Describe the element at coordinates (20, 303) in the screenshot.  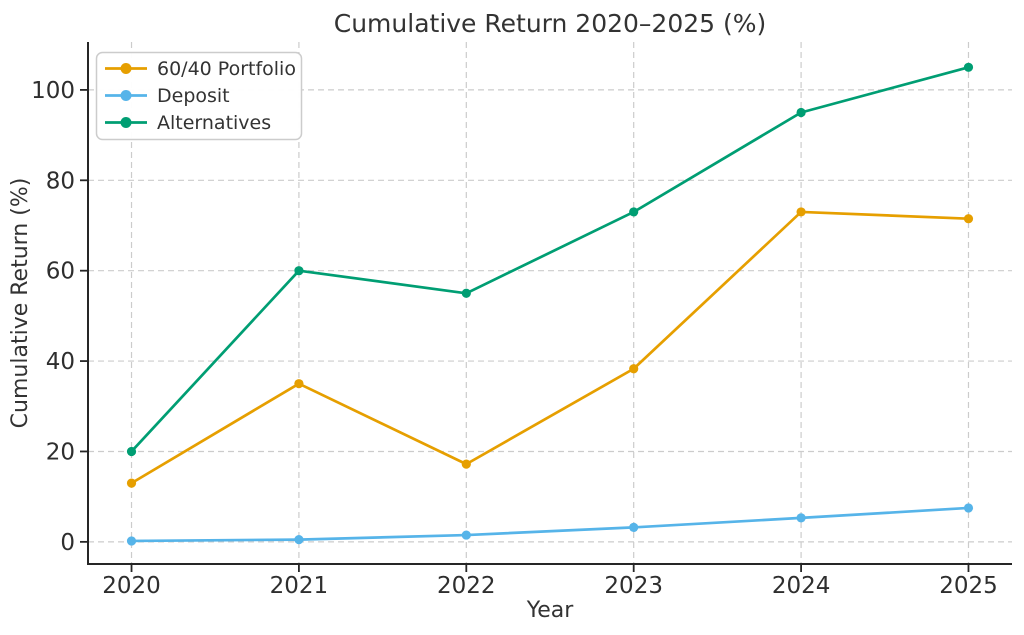
I see `y-axis-label: Cumulative Return (%)` at that location.